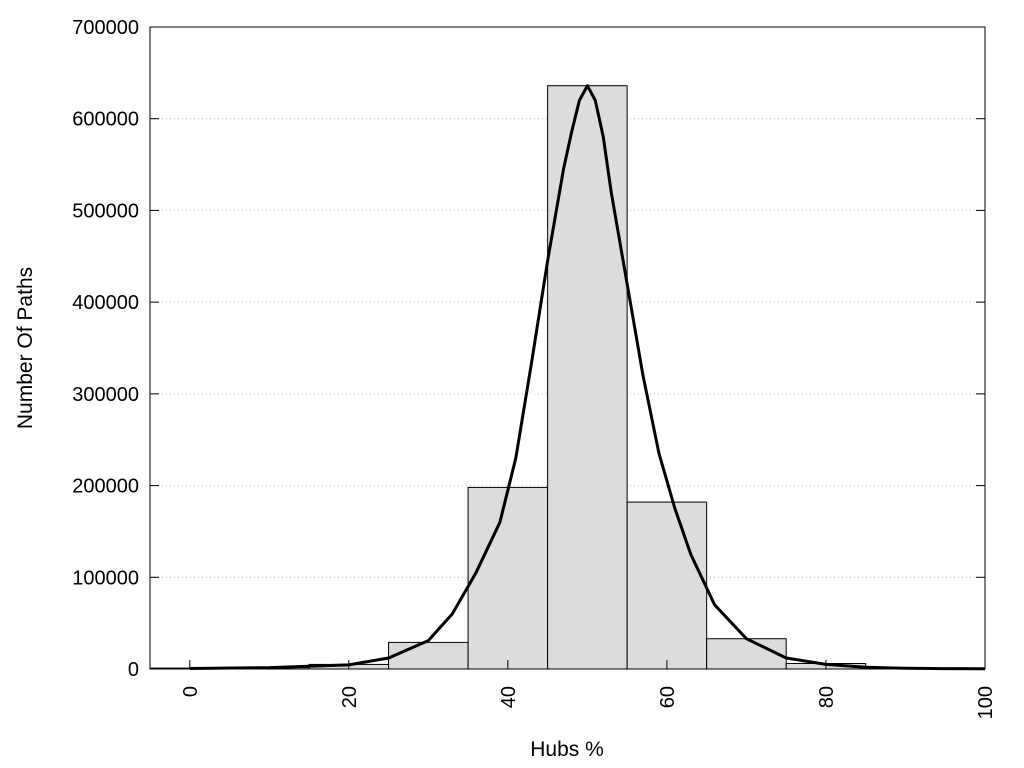 The image size is (1024, 768). Describe the element at coordinates (105, 578) in the screenshot. I see `y-tick-label-1: 100000` at that location.